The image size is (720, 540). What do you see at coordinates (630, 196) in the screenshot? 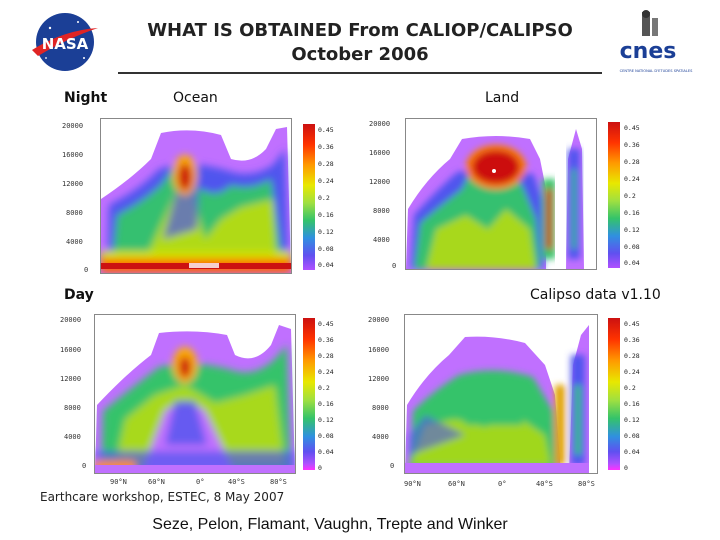
I see `cbar-nl-4: 0.2` at bounding box center [630, 196].